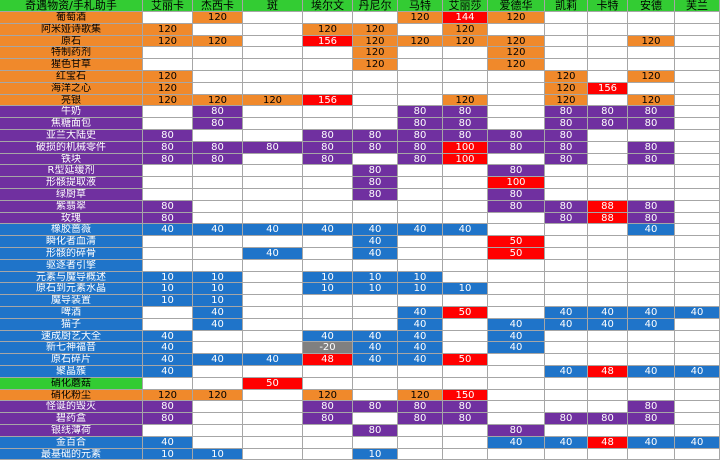  Describe the element at coordinates (71, 112) in the screenshot. I see `row-label: 牛奶` at that location.